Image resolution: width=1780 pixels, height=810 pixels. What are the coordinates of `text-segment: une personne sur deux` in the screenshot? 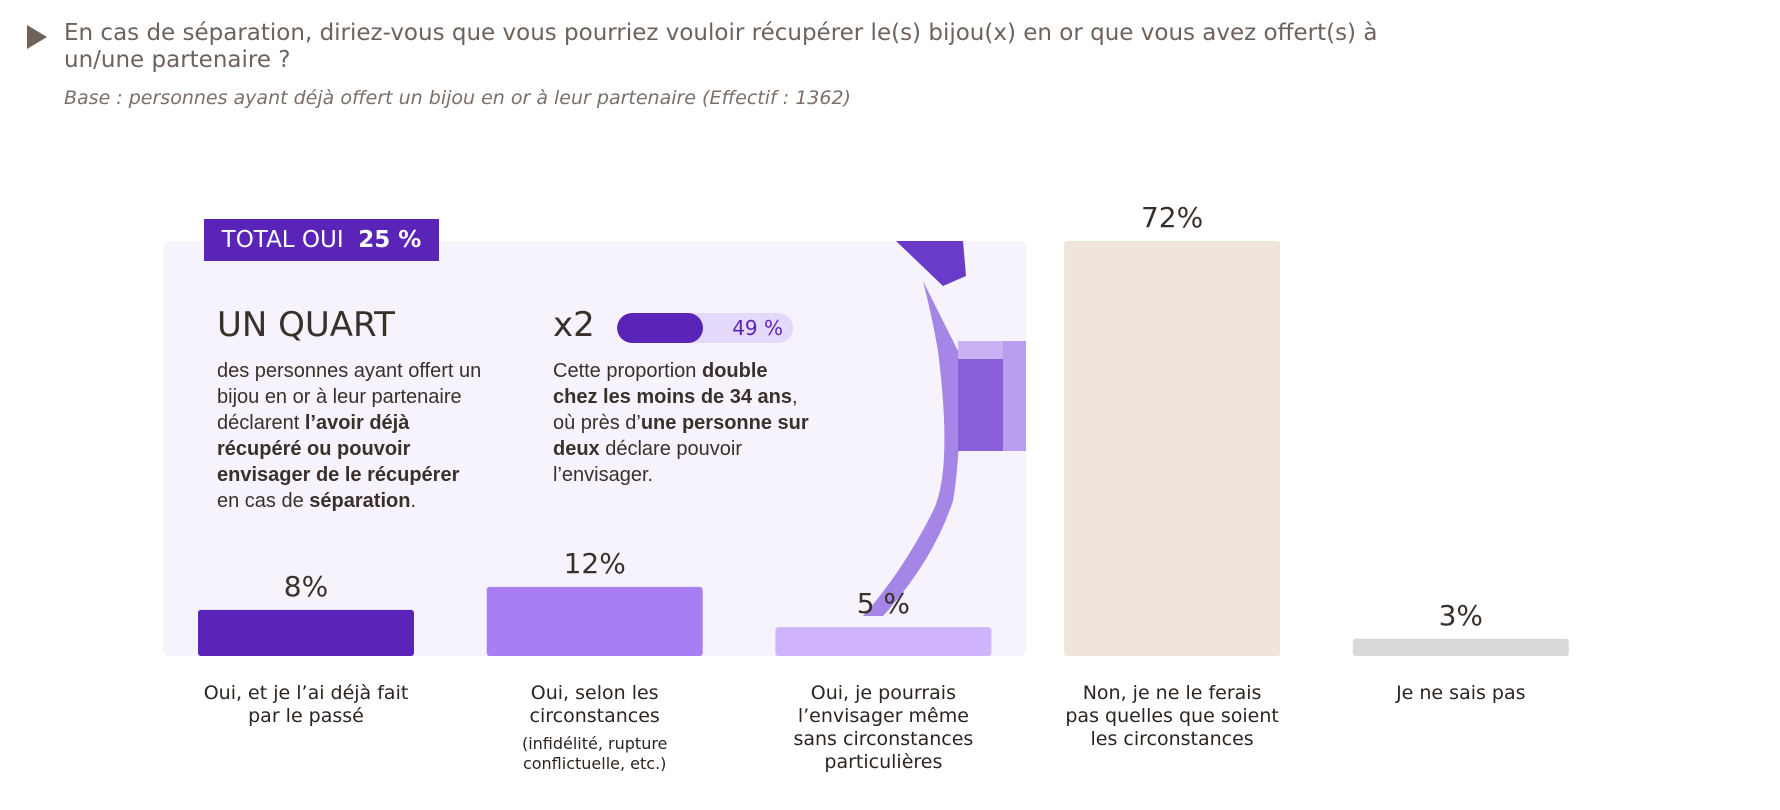 It's located at (681, 436).